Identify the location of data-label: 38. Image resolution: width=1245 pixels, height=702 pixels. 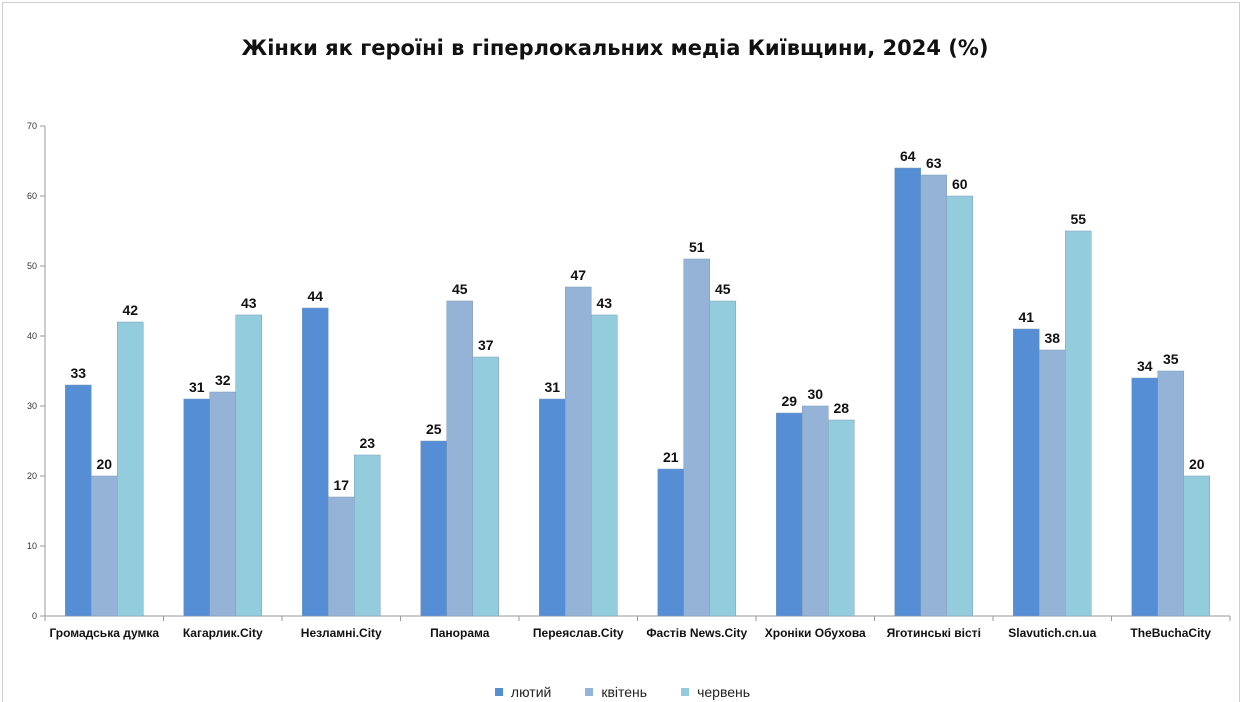
(1052, 338).